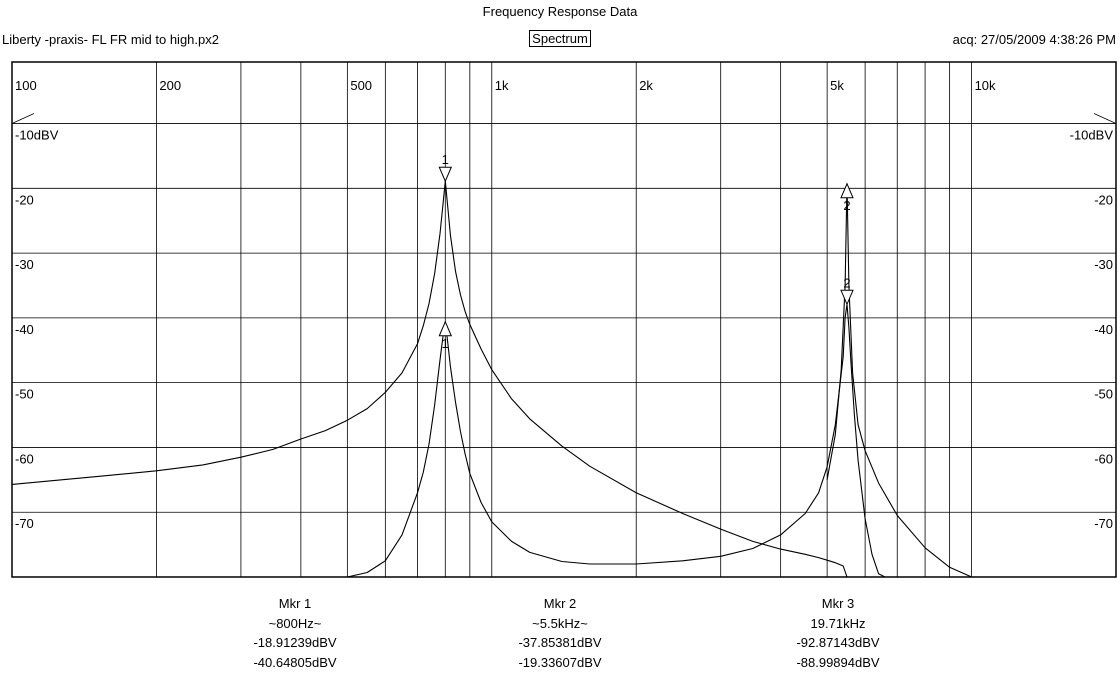 The width and height of the screenshot is (1120, 676). Describe the element at coordinates (361, 85) in the screenshot. I see `x-tick-label: 500` at that location.